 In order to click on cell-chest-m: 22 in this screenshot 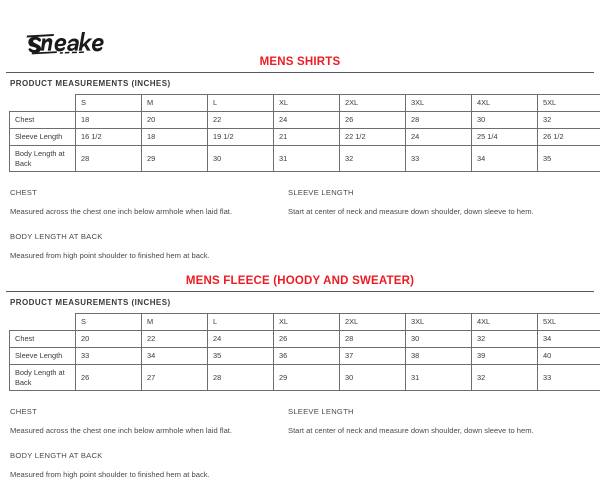, I will do `click(174, 339)`.